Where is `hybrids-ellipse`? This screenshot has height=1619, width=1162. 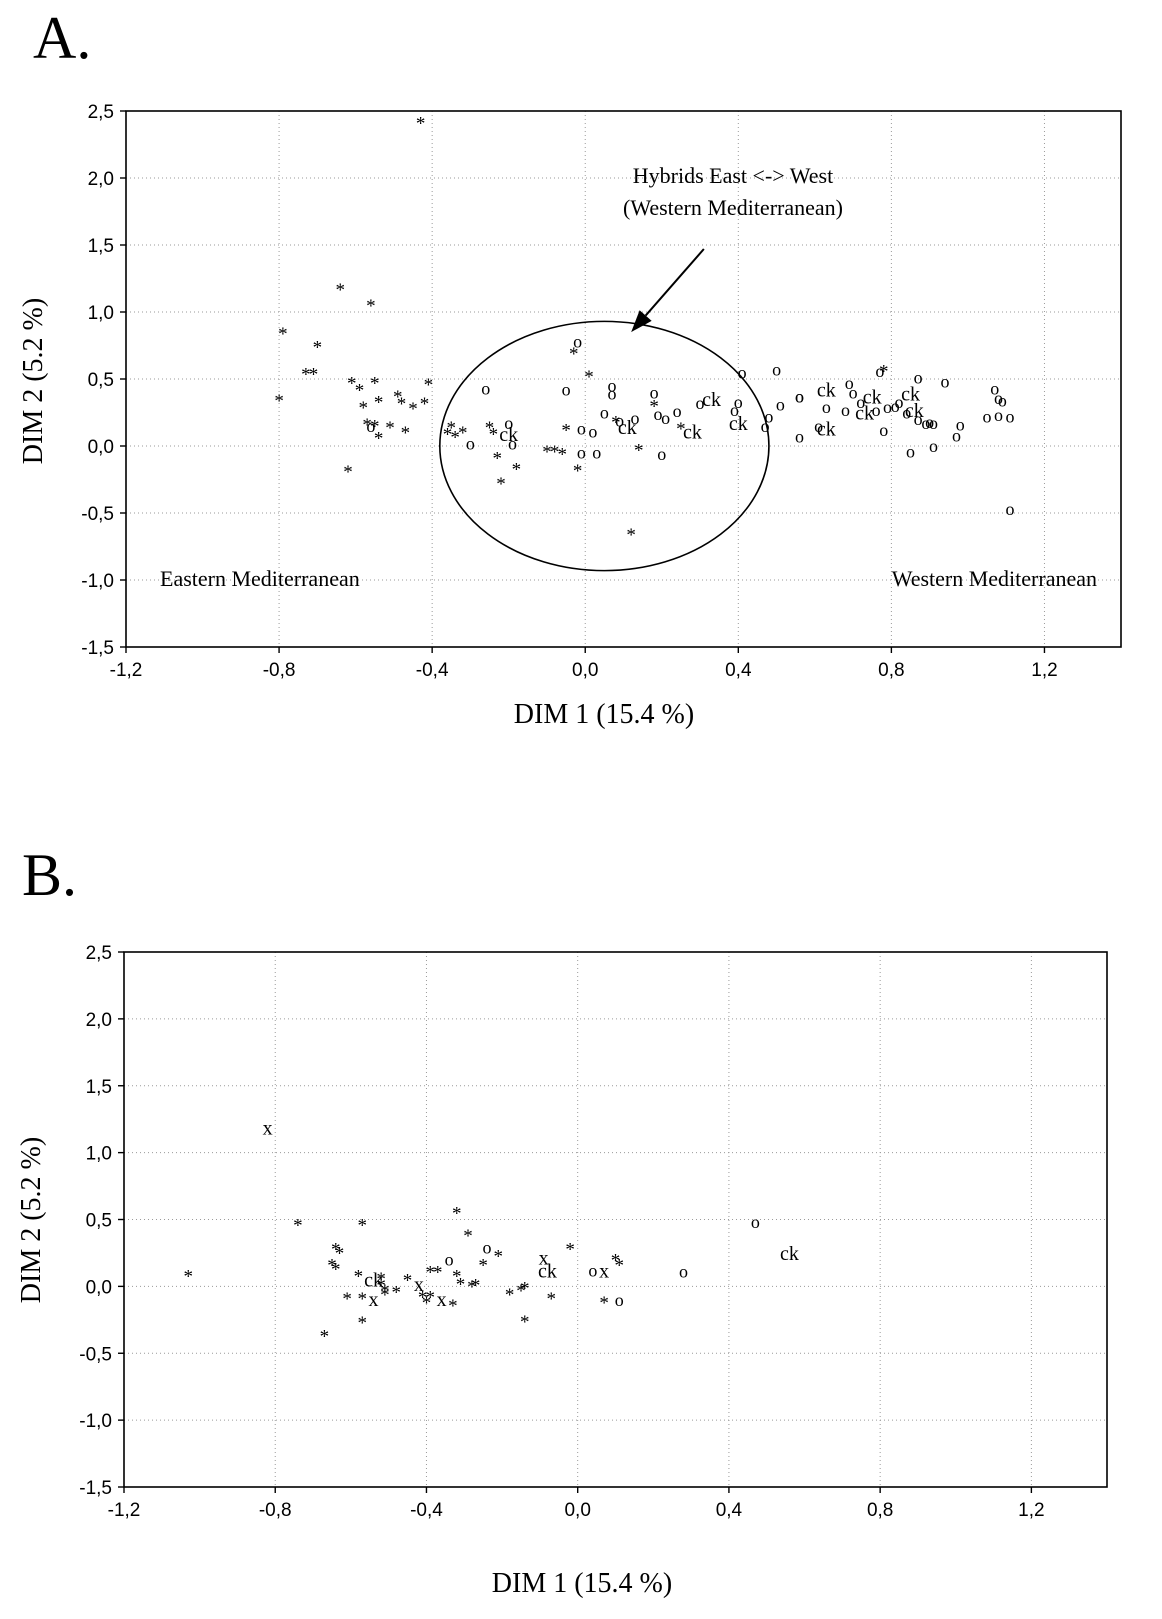 hybrids-ellipse is located at coordinates (604, 446).